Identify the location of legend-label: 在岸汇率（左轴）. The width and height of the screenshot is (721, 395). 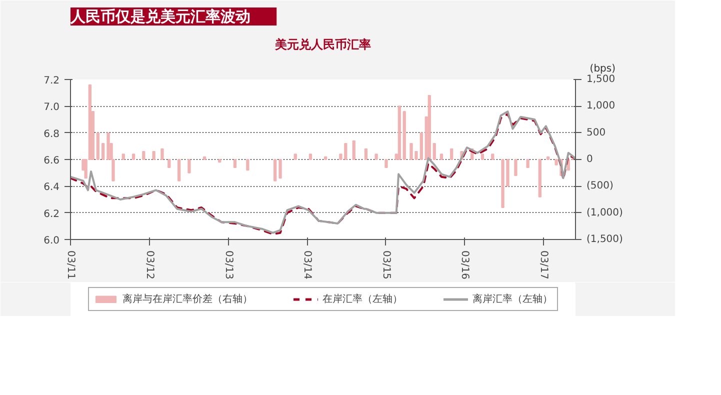
(362, 299).